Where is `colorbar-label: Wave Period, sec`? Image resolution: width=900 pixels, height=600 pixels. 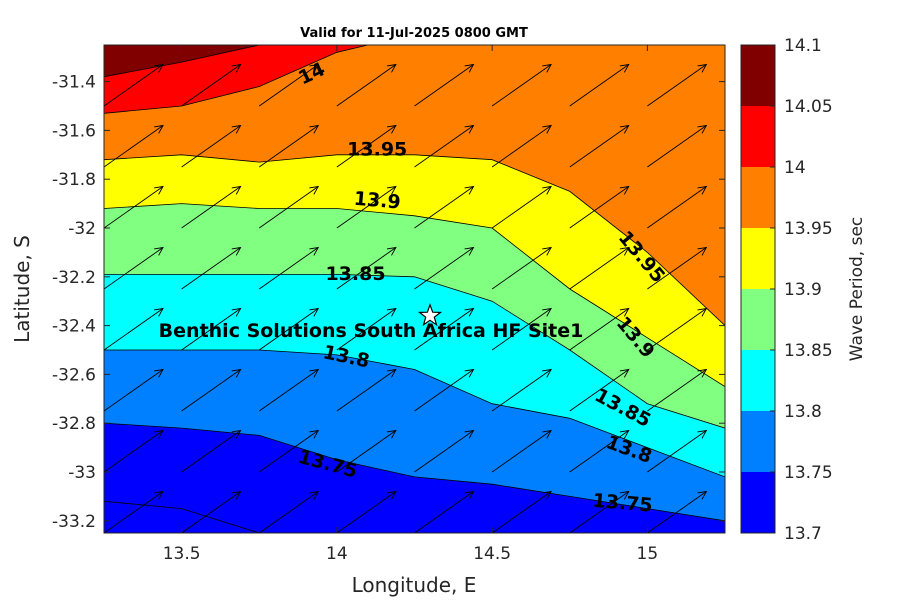
colorbar-label: Wave Period, sec is located at coordinates (857, 289).